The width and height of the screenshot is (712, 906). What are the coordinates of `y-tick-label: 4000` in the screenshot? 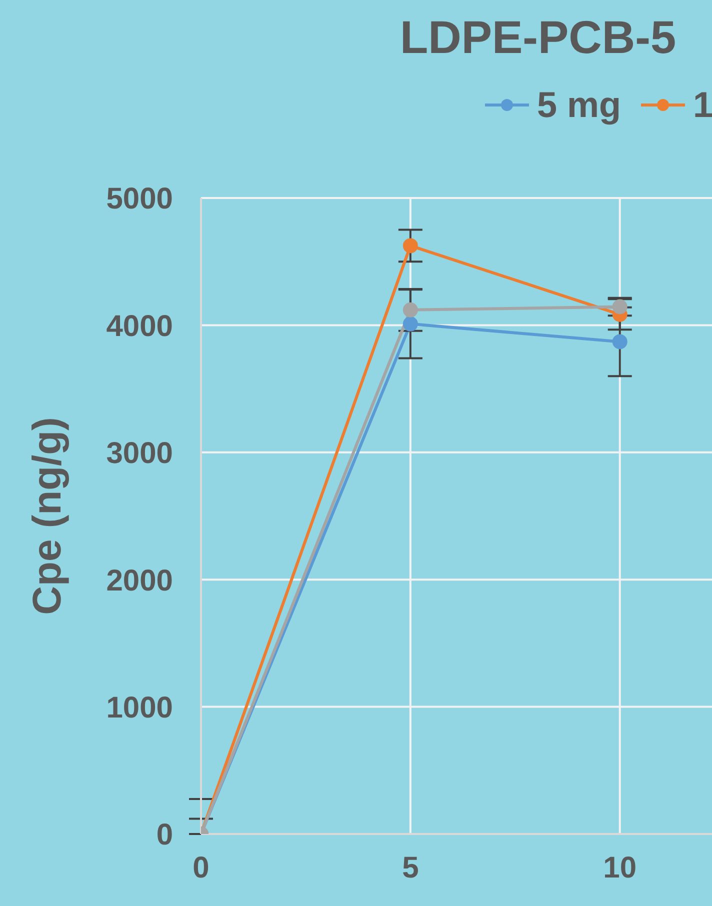 It's located at (139, 326).